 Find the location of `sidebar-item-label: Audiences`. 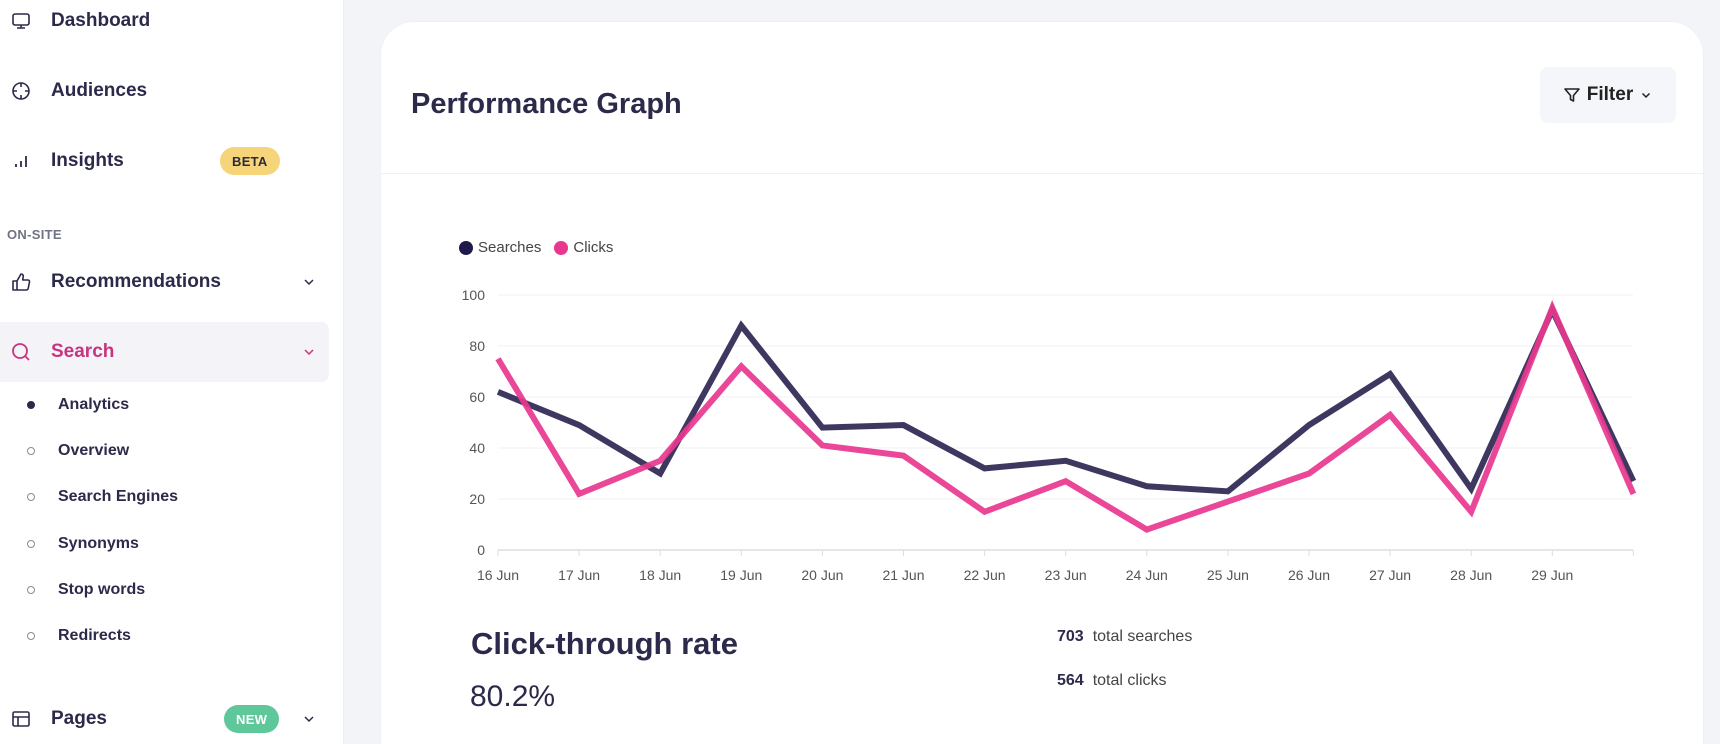

sidebar-item-label: Audiences is located at coordinates (99, 90).